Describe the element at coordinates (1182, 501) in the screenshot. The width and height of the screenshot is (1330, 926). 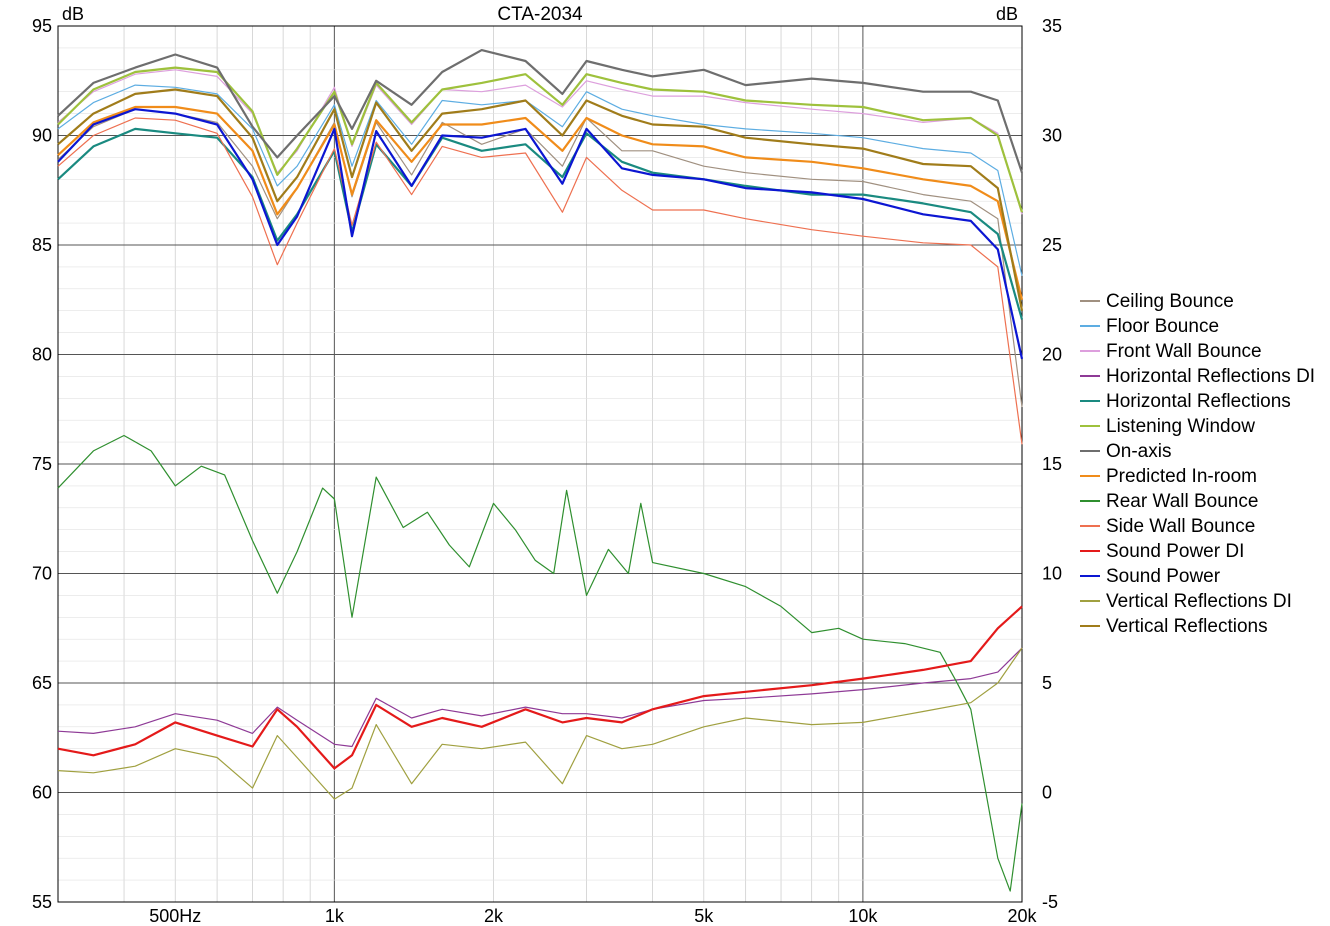
I see `legend-label: Rear Wall Bounce` at that location.